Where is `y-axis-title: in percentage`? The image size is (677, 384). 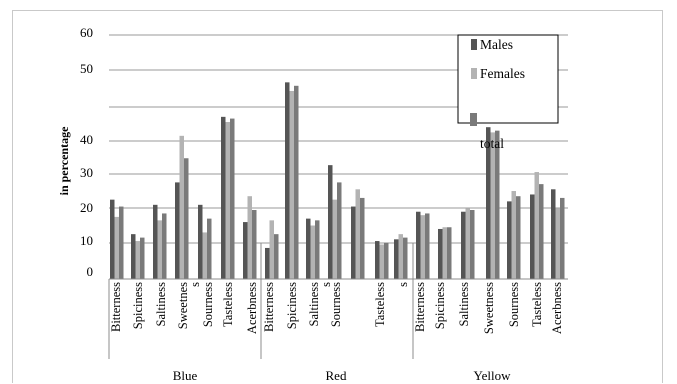
y-axis-title: in percentage is located at coordinates (64, 160).